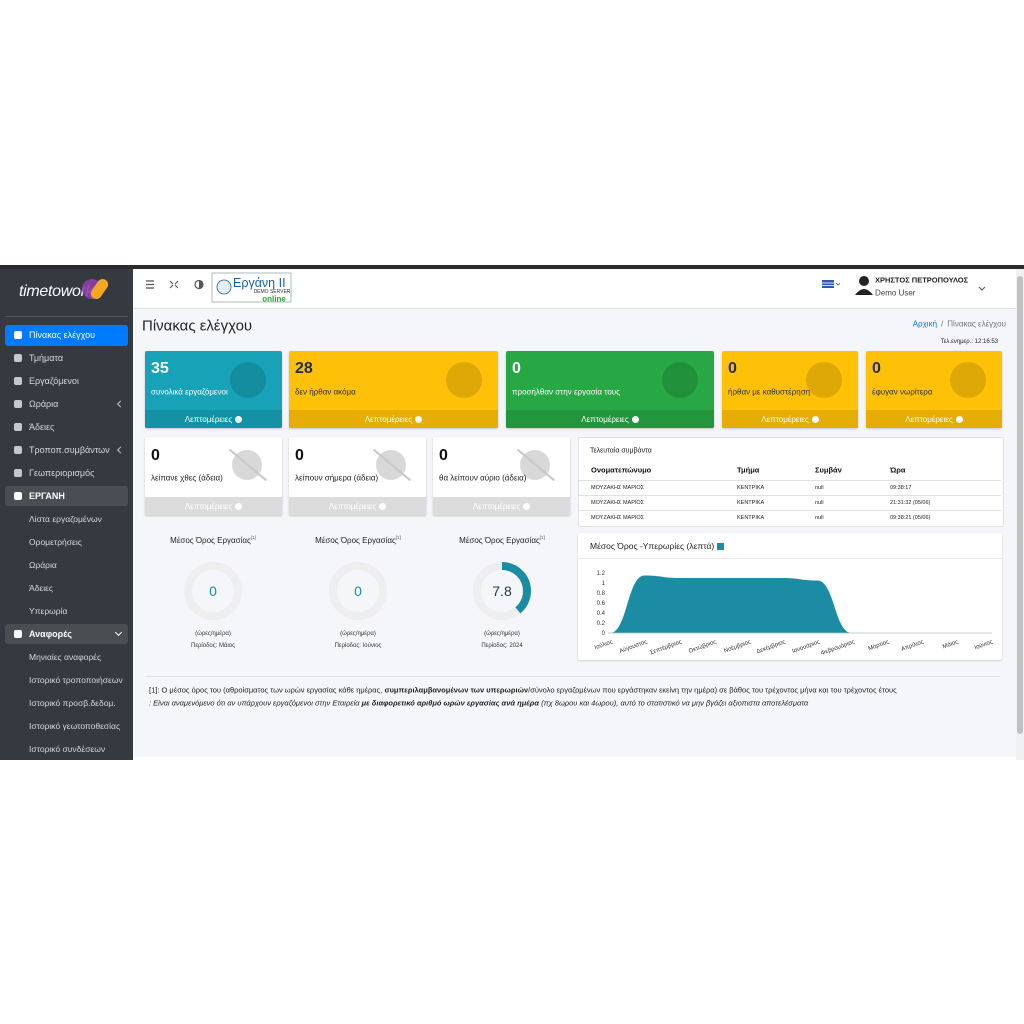 The image size is (1024, 1024). I want to click on menu-item: Πίνακας ελέγχου, so click(62, 335).